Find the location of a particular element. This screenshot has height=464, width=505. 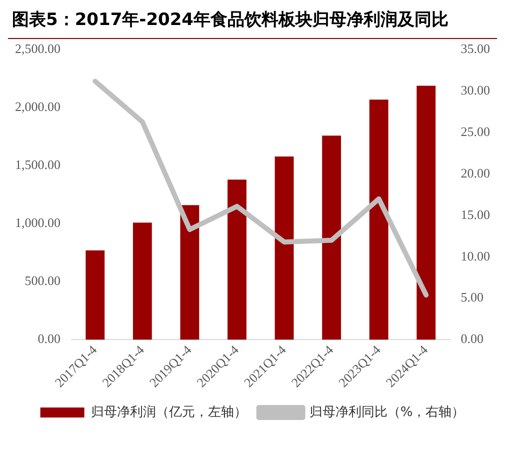

y2-tick-label: 5.00 is located at coordinates (472, 297).